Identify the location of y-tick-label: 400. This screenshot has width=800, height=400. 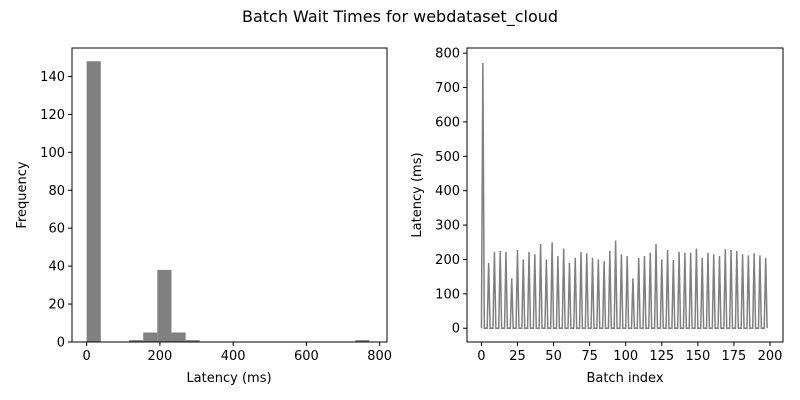
(447, 191).